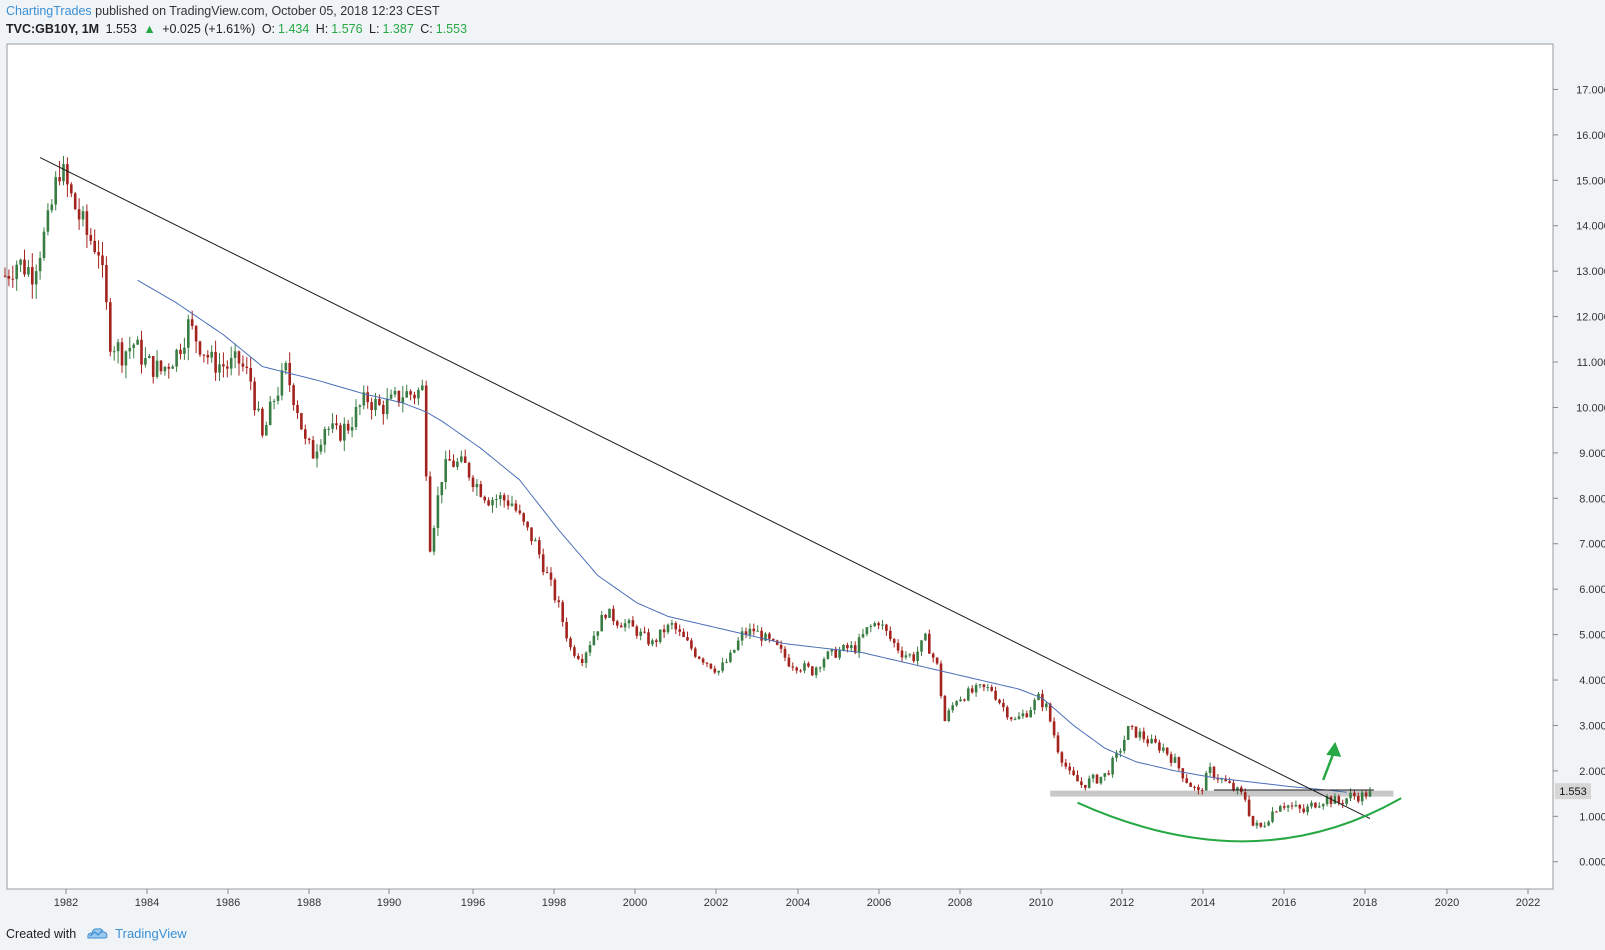 This screenshot has width=1605, height=950. I want to click on tradingview-cloud-icon, so click(97, 934).